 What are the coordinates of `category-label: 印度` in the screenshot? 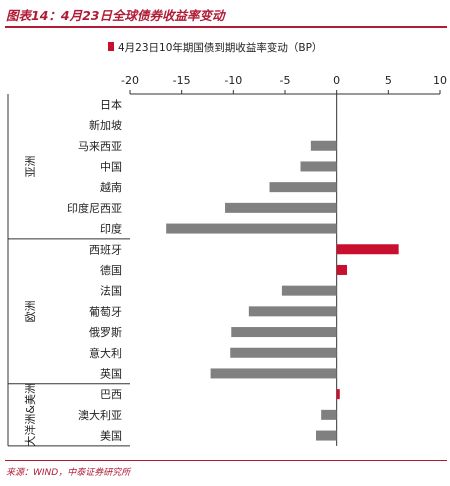 It's located at (111, 229).